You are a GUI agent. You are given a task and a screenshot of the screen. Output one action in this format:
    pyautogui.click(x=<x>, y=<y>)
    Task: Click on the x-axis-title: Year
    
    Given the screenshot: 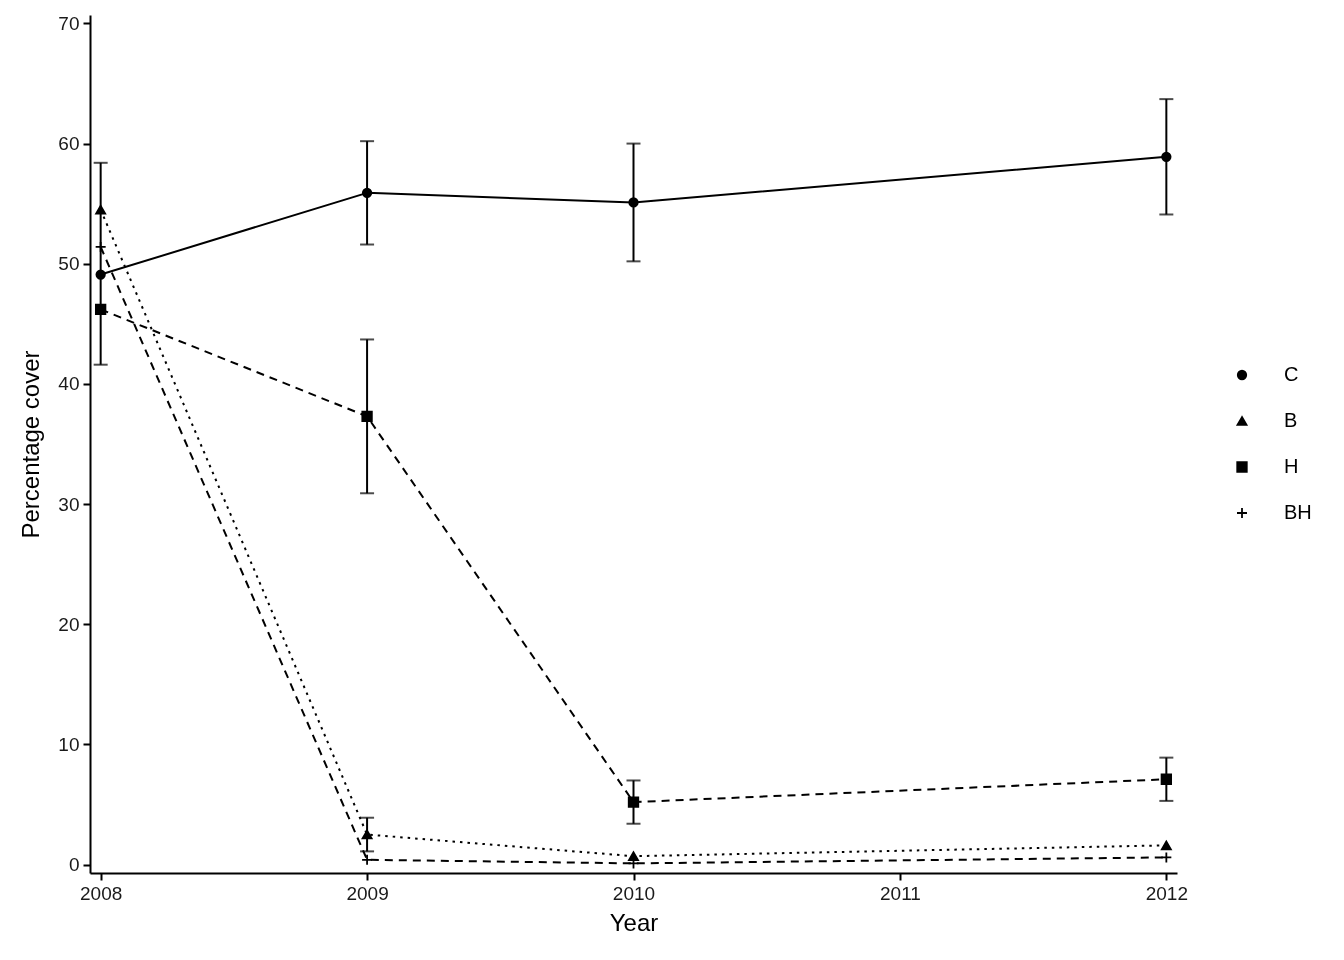 What is the action you would take?
    pyautogui.click(x=634, y=922)
    